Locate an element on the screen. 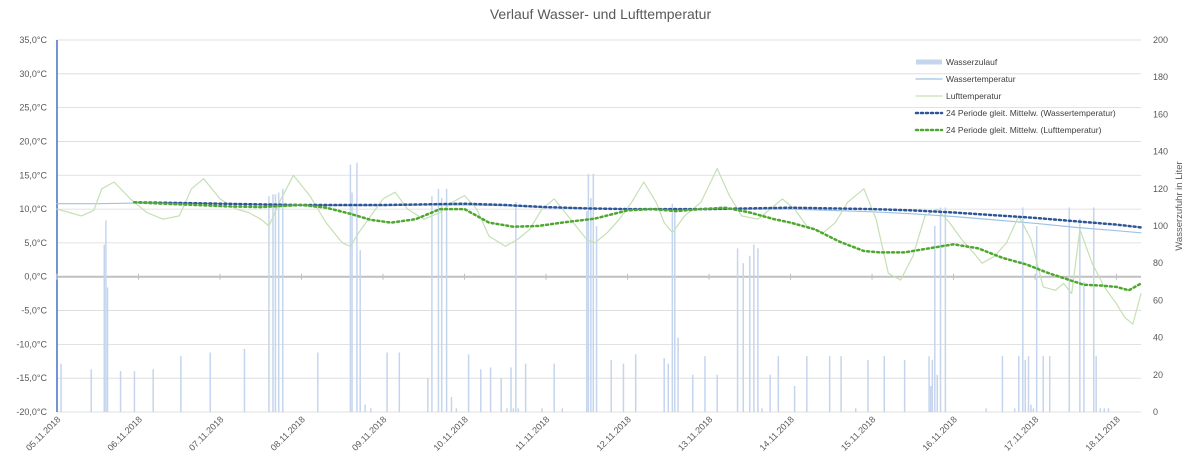 The height and width of the screenshot is (475, 1201). y-tick-label: 35,0°C is located at coordinates (33, 40).